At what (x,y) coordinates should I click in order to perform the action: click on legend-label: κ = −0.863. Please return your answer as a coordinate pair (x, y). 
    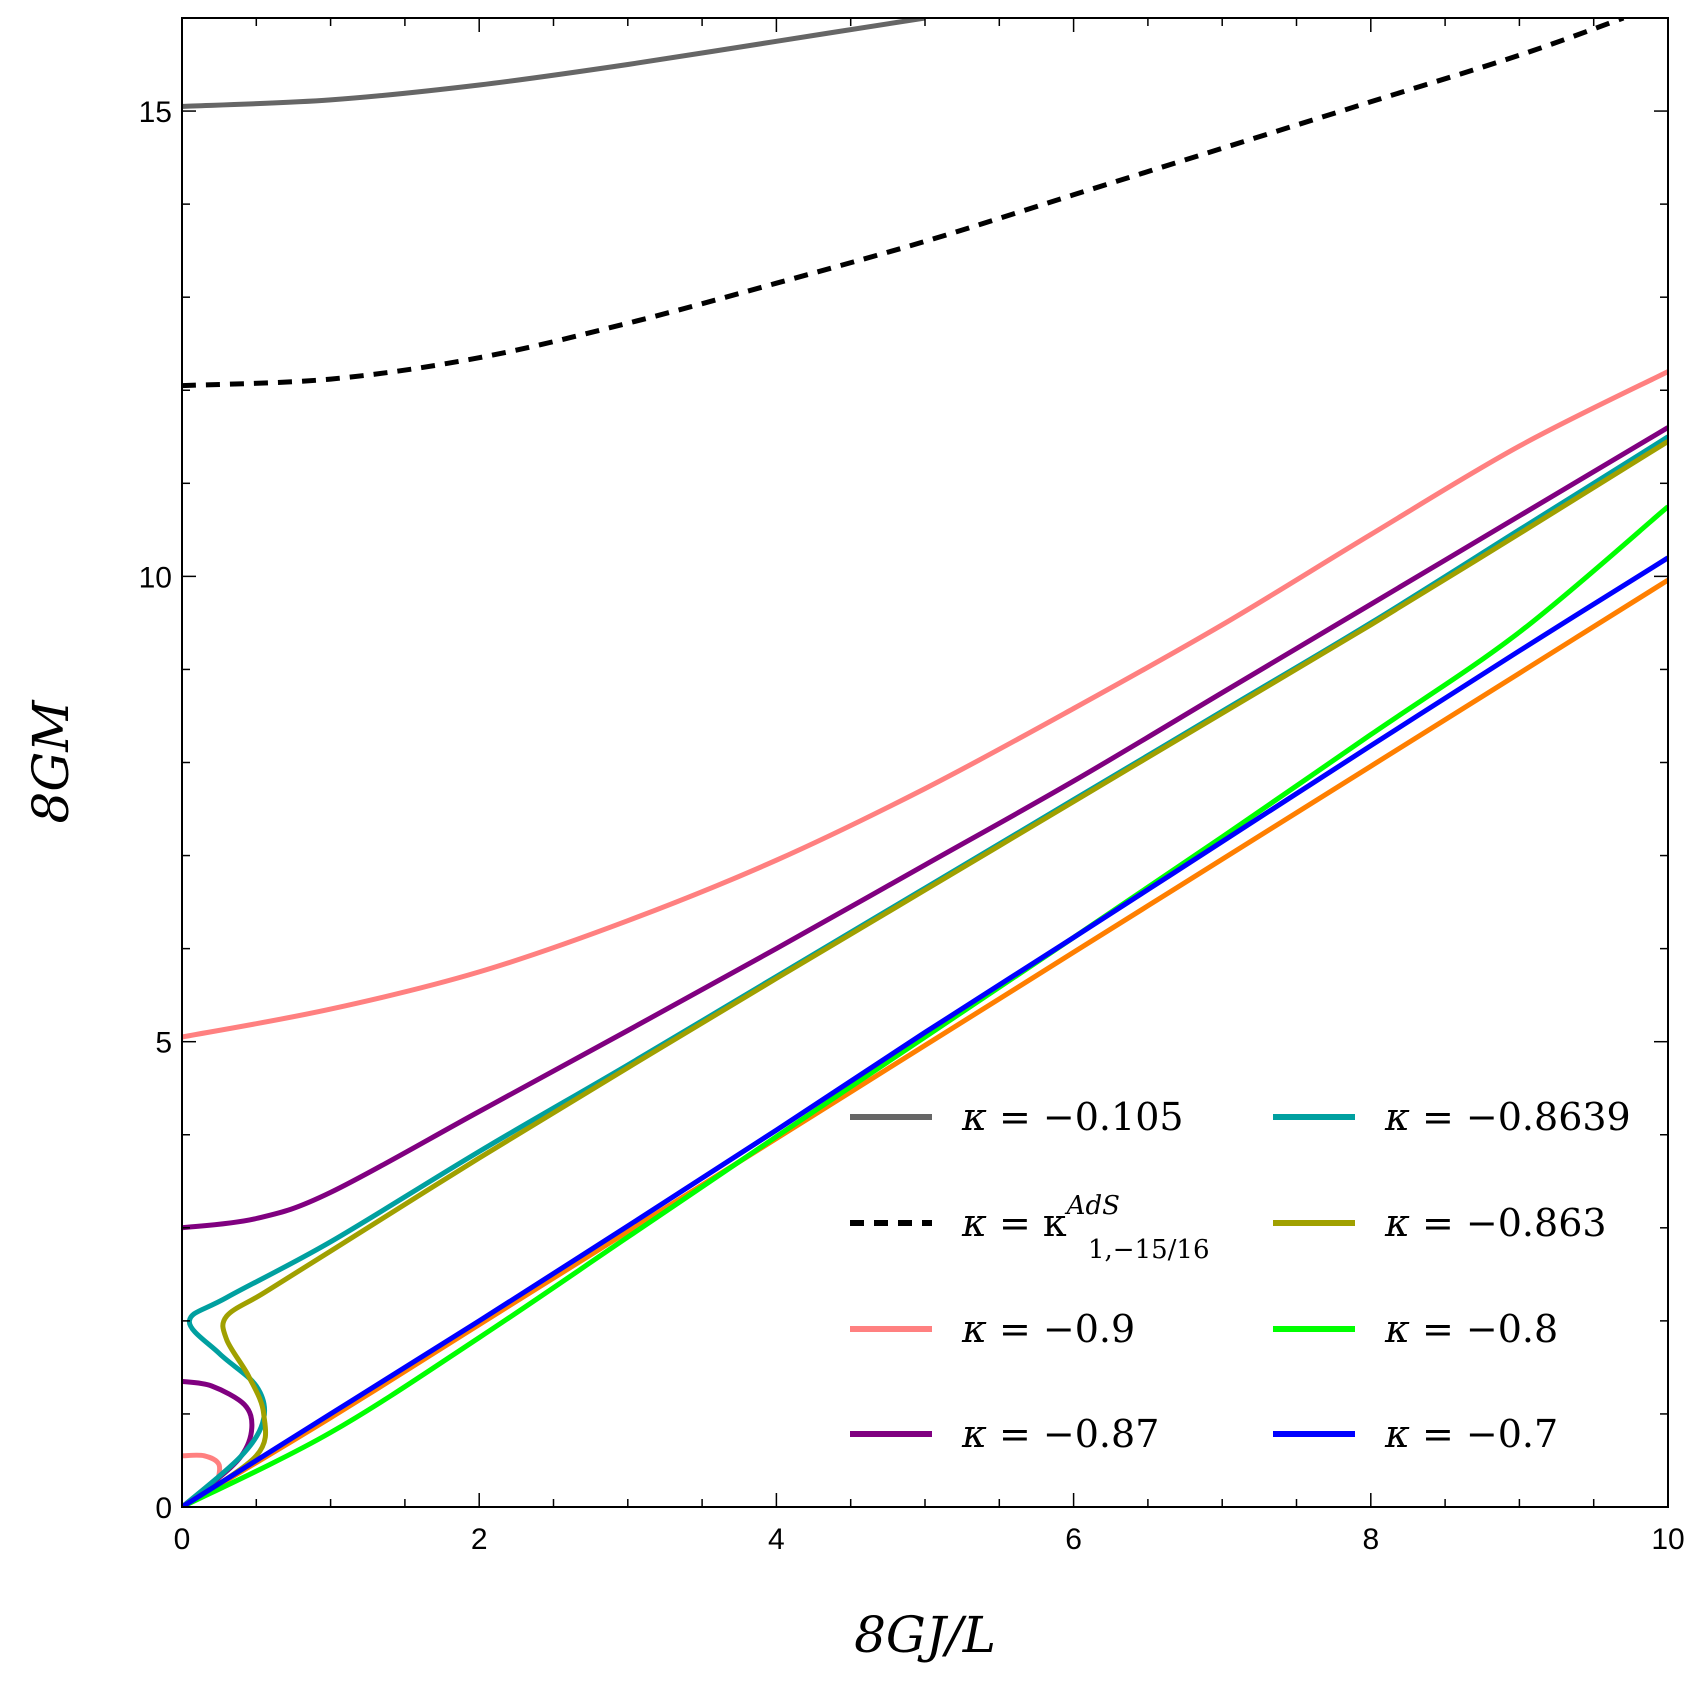
    Looking at the image, I should click on (1495, 1223).